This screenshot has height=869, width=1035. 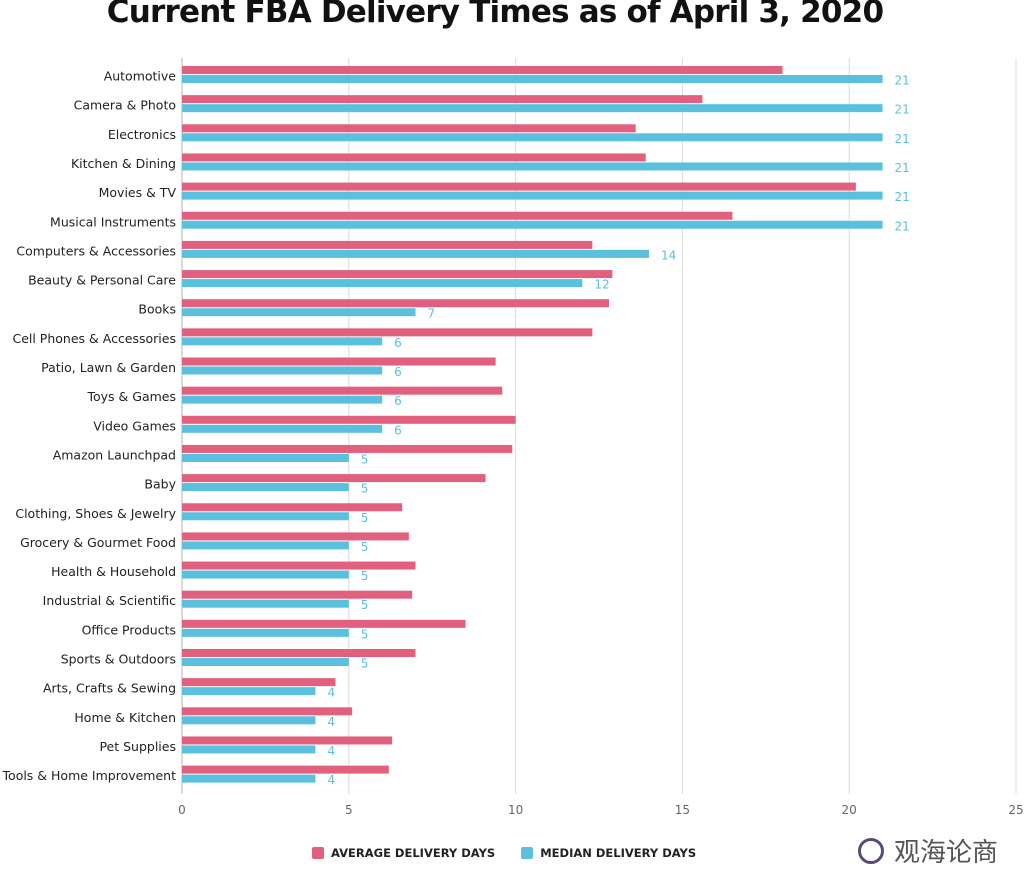 I want to click on x-axis: 0 5 10 15 20 25, so click(x=600, y=810).